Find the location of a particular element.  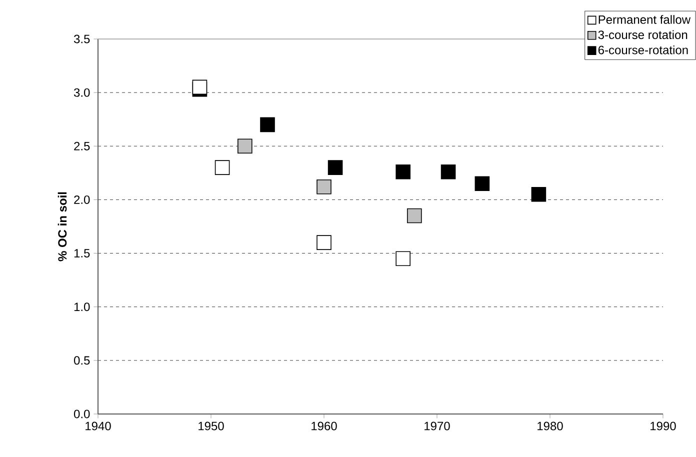

y-tick-label: 2.0 is located at coordinates (82, 199).